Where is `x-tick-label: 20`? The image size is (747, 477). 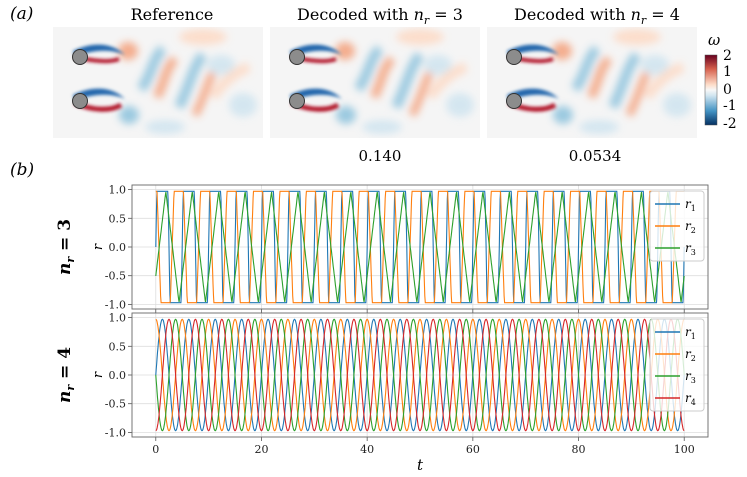 x-tick-label: 20 is located at coordinates (261, 449).